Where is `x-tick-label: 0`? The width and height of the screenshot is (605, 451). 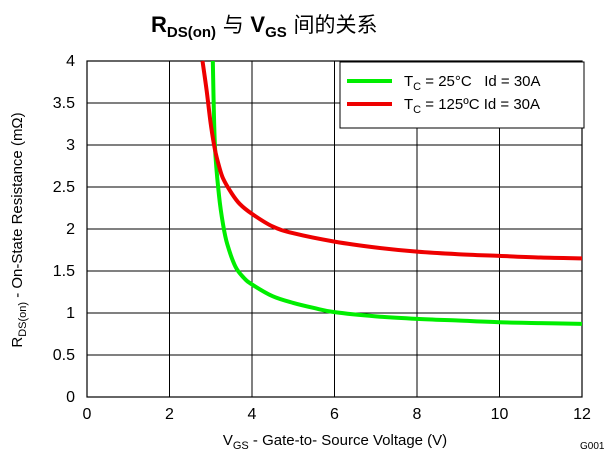
x-tick-label: 0 is located at coordinates (87, 414).